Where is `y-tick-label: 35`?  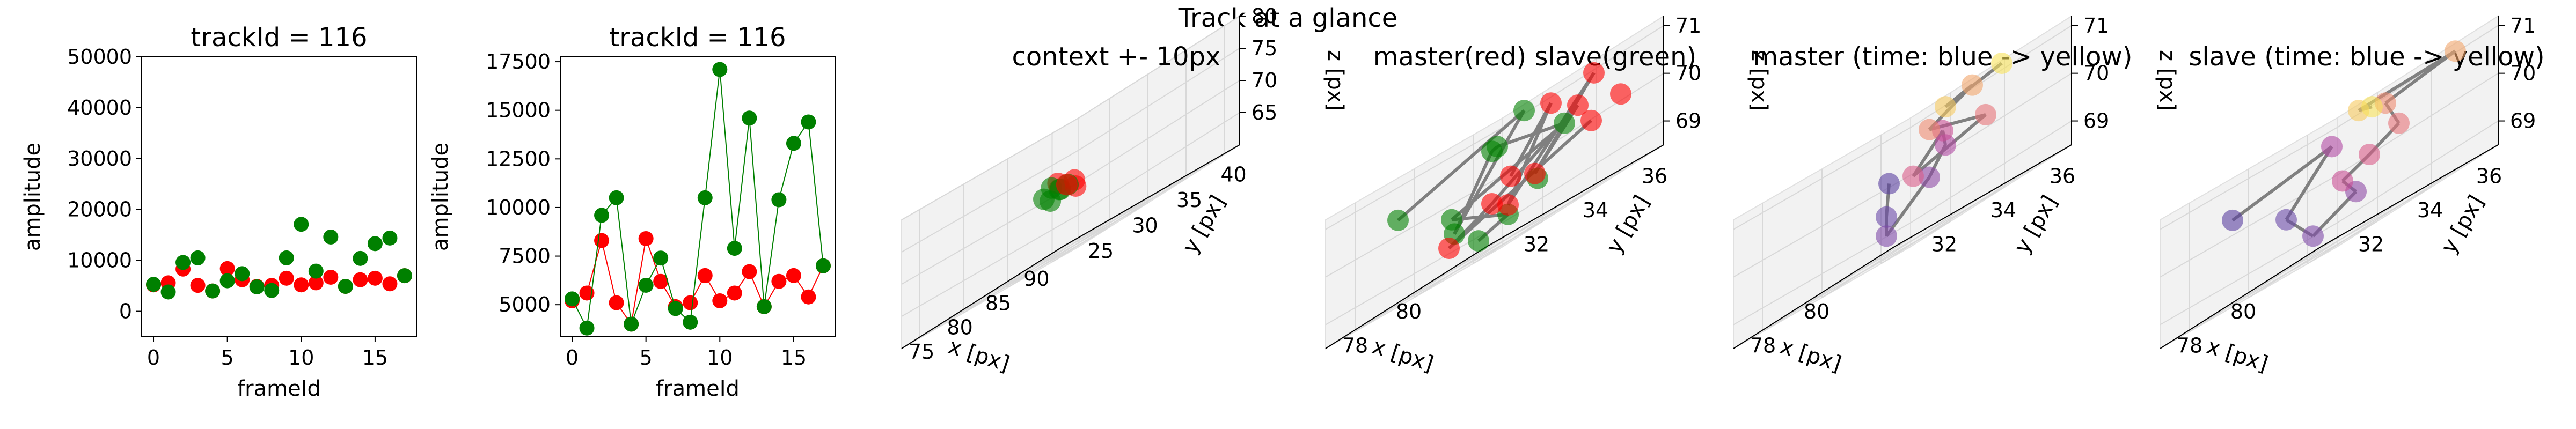
y-tick-label: 35 is located at coordinates (1189, 200).